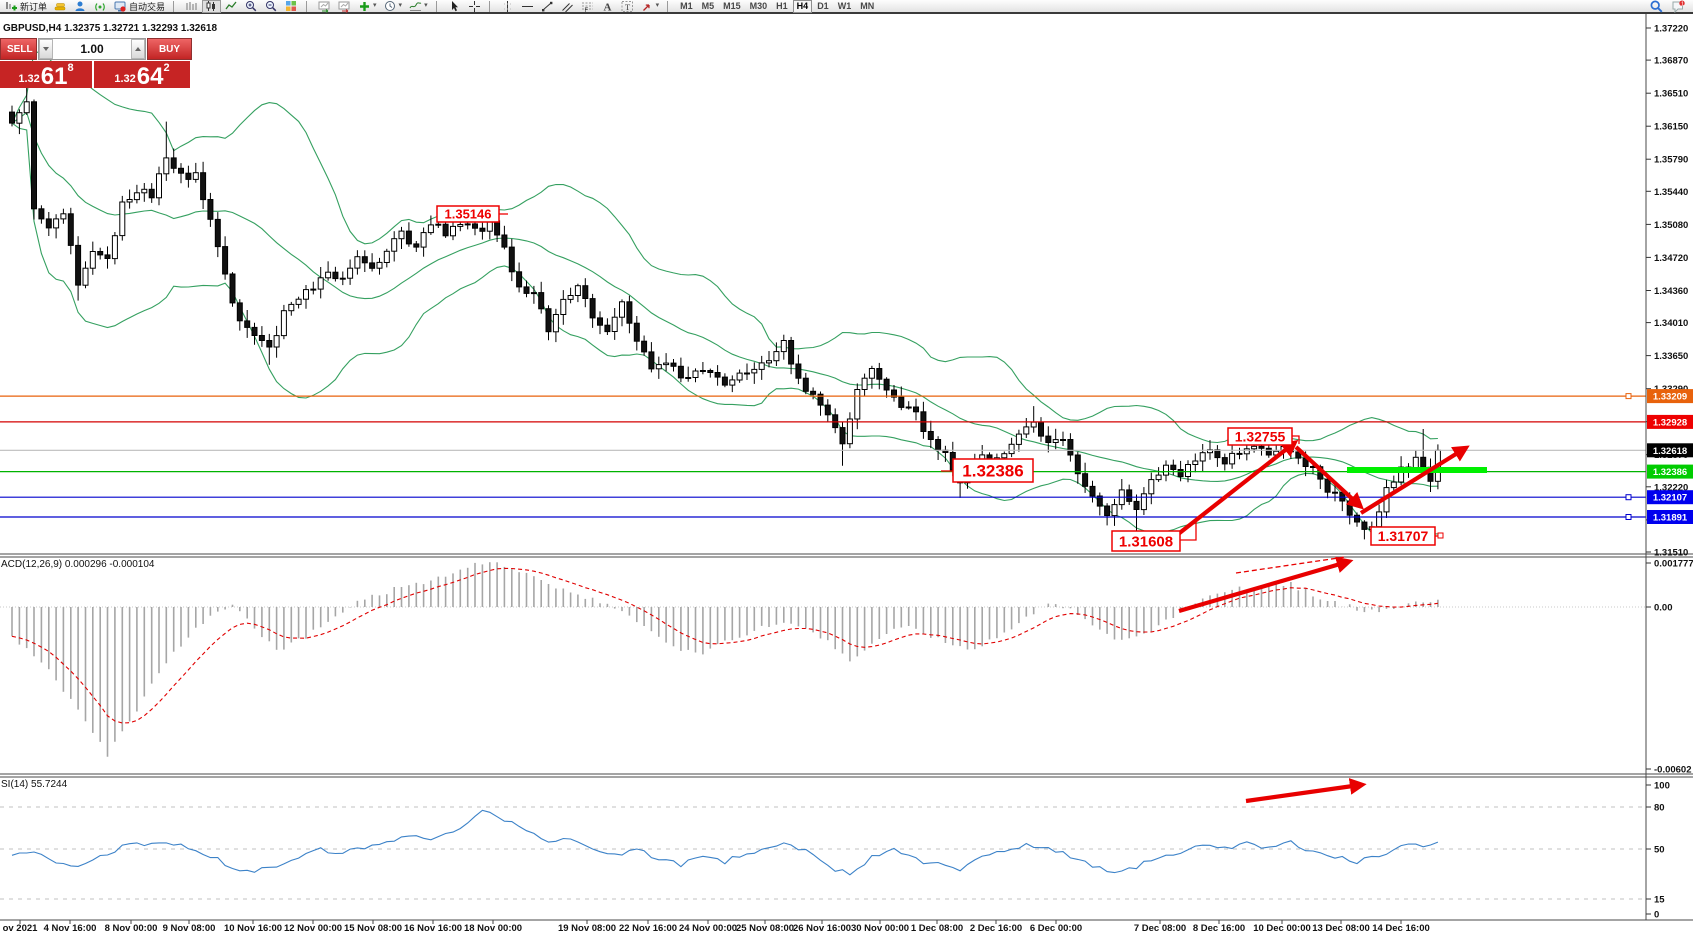 This screenshot has width=1693, height=935. Describe the element at coordinates (867, 6) in the screenshot. I see `timeframe-mn-button: MN` at that location.